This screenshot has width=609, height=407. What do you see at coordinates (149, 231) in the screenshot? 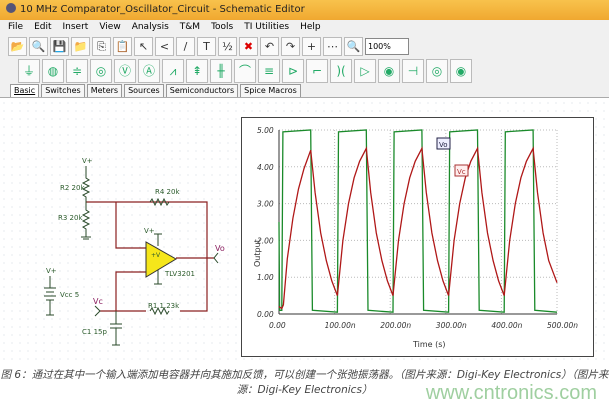
I see `opamp-vplus-label: V+` at bounding box center [149, 231].